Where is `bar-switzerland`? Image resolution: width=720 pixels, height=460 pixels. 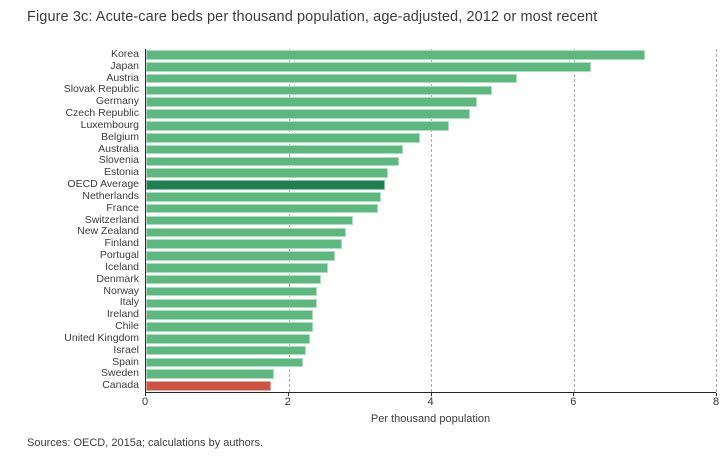
bar-switzerland is located at coordinates (249, 220).